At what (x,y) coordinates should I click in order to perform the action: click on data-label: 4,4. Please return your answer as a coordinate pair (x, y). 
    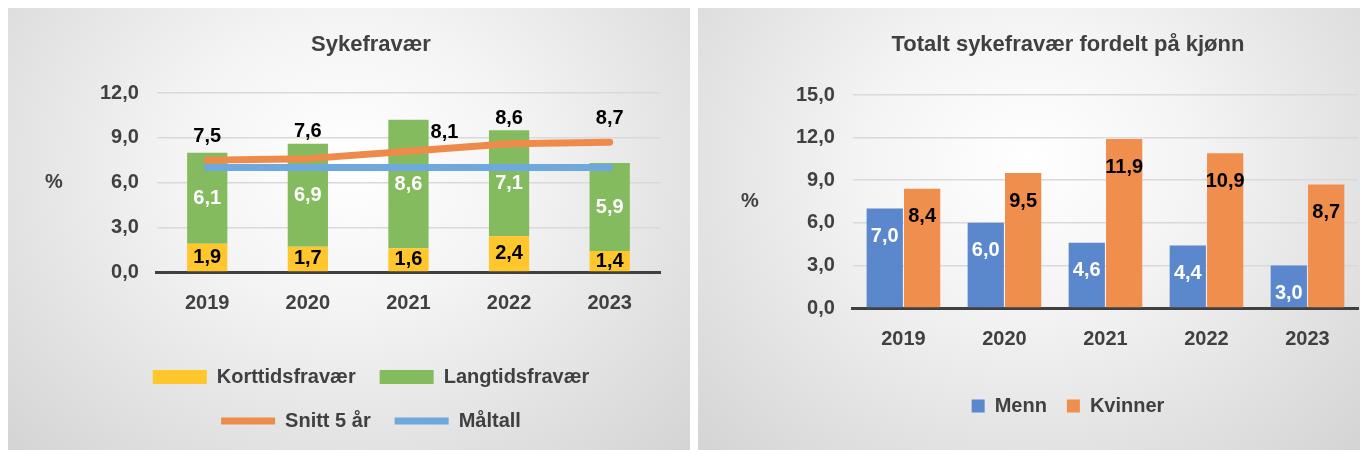
    Looking at the image, I should click on (1188, 272).